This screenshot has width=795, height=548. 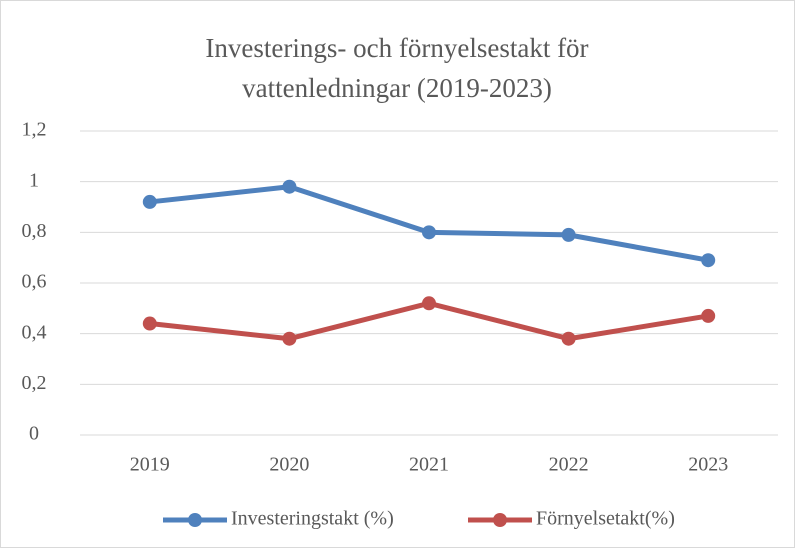 What do you see at coordinates (289, 465) in the screenshot?
I see `x-tick-label: 2020` at bounding box center [289, 465].